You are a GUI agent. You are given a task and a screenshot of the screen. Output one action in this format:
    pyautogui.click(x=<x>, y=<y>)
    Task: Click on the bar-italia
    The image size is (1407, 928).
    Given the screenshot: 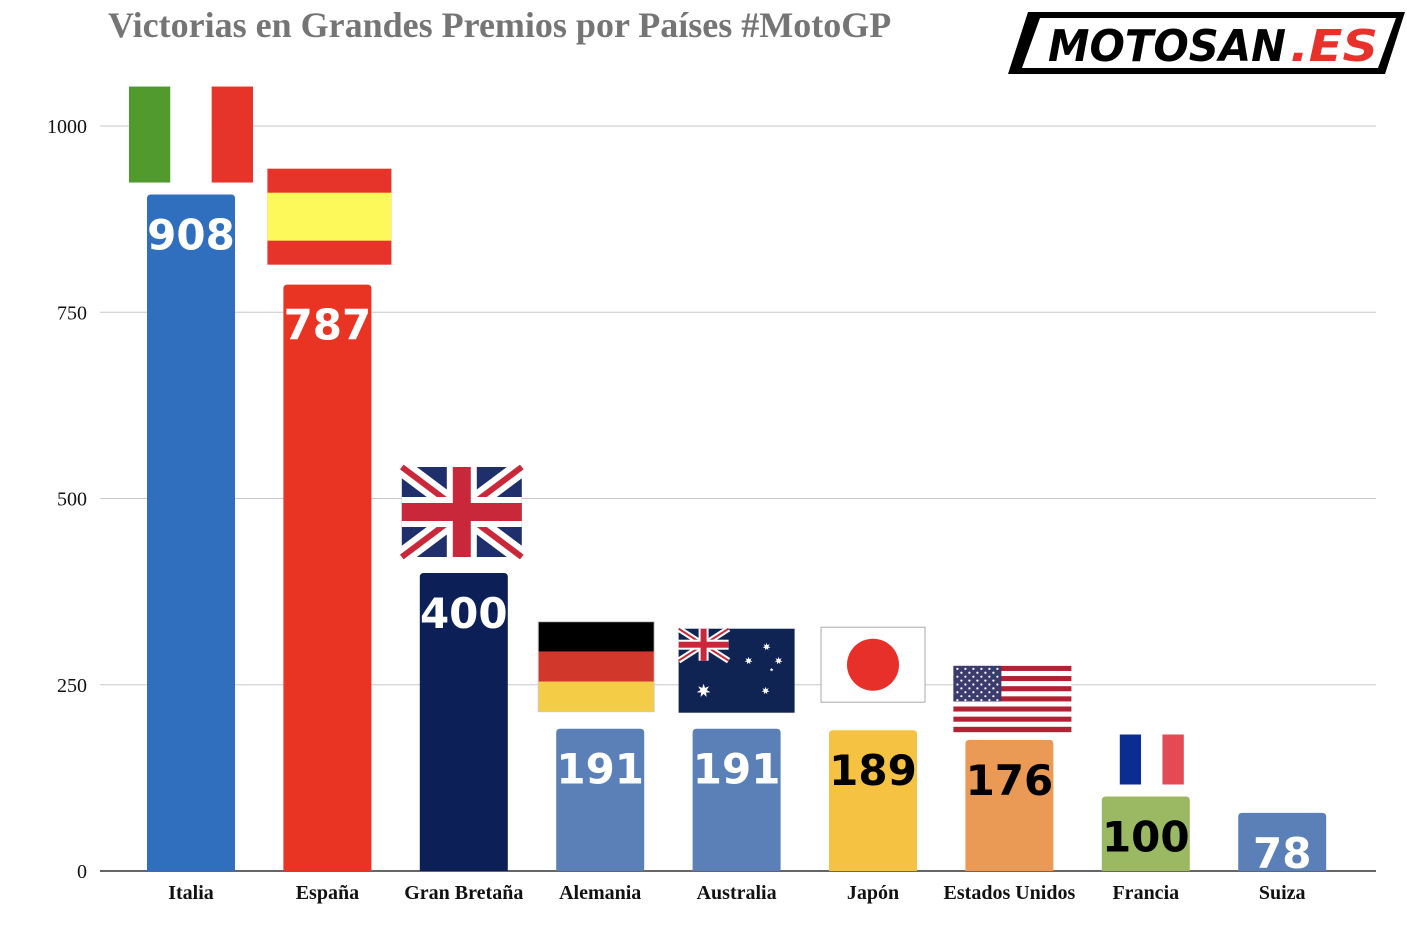 What is the action you would take?
    pyautogui.click(x=191, y=533)
    